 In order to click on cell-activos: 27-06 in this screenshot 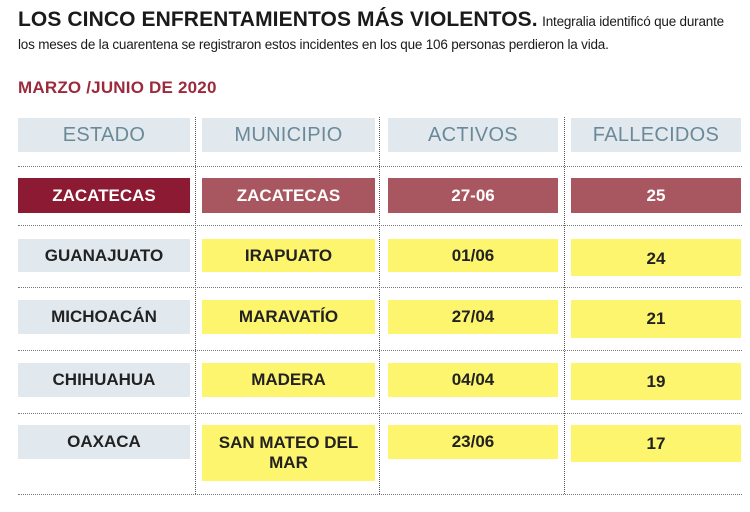, I will do `click(473, 195)`.